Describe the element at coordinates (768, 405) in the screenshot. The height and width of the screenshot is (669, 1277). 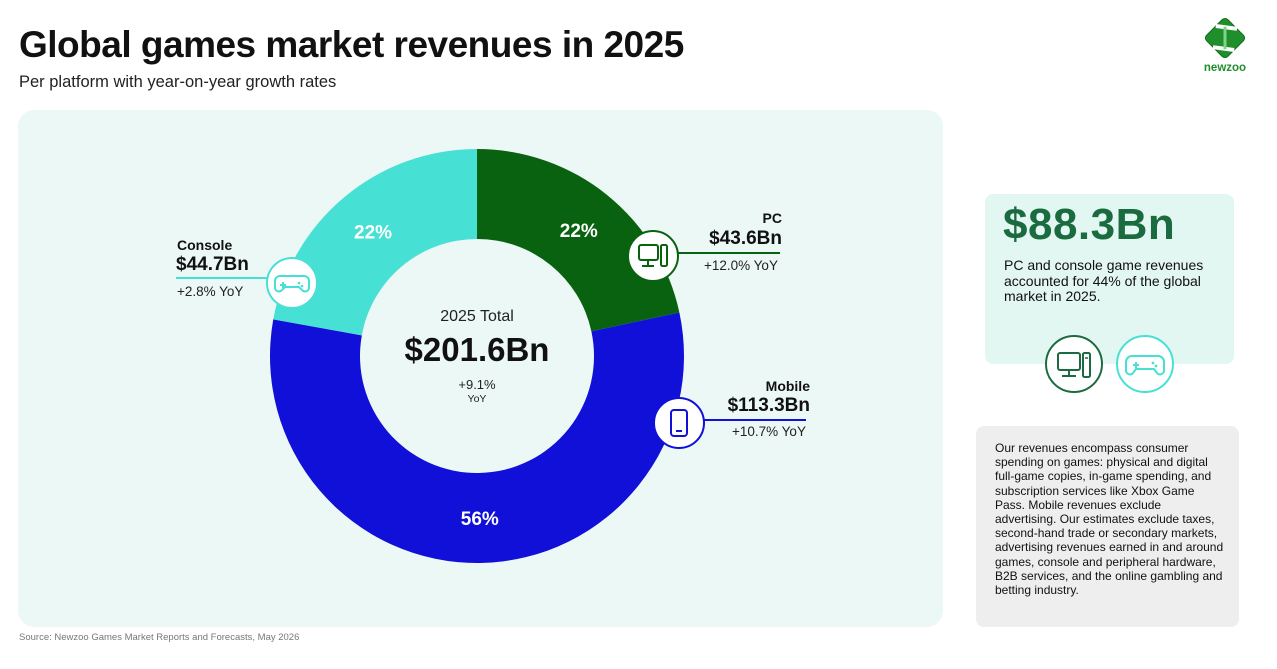
I see `mobile-value: $113.3Bn` at that location.